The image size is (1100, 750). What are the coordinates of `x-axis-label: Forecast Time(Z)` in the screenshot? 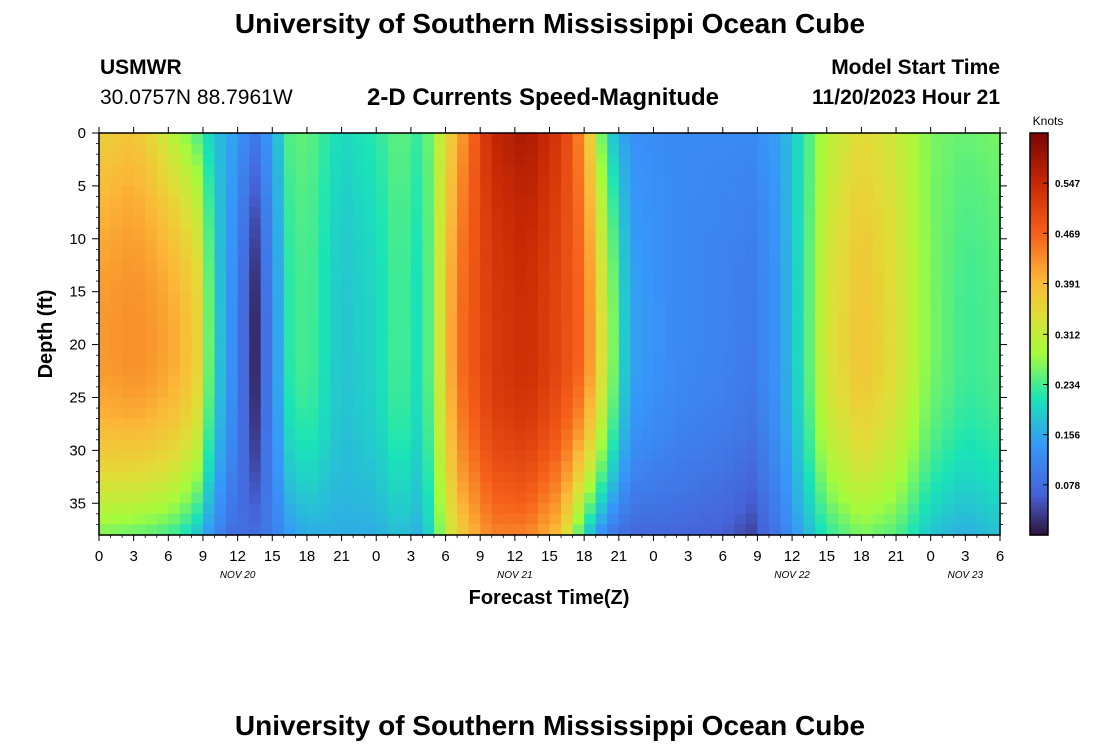 It's located at (549, 598).